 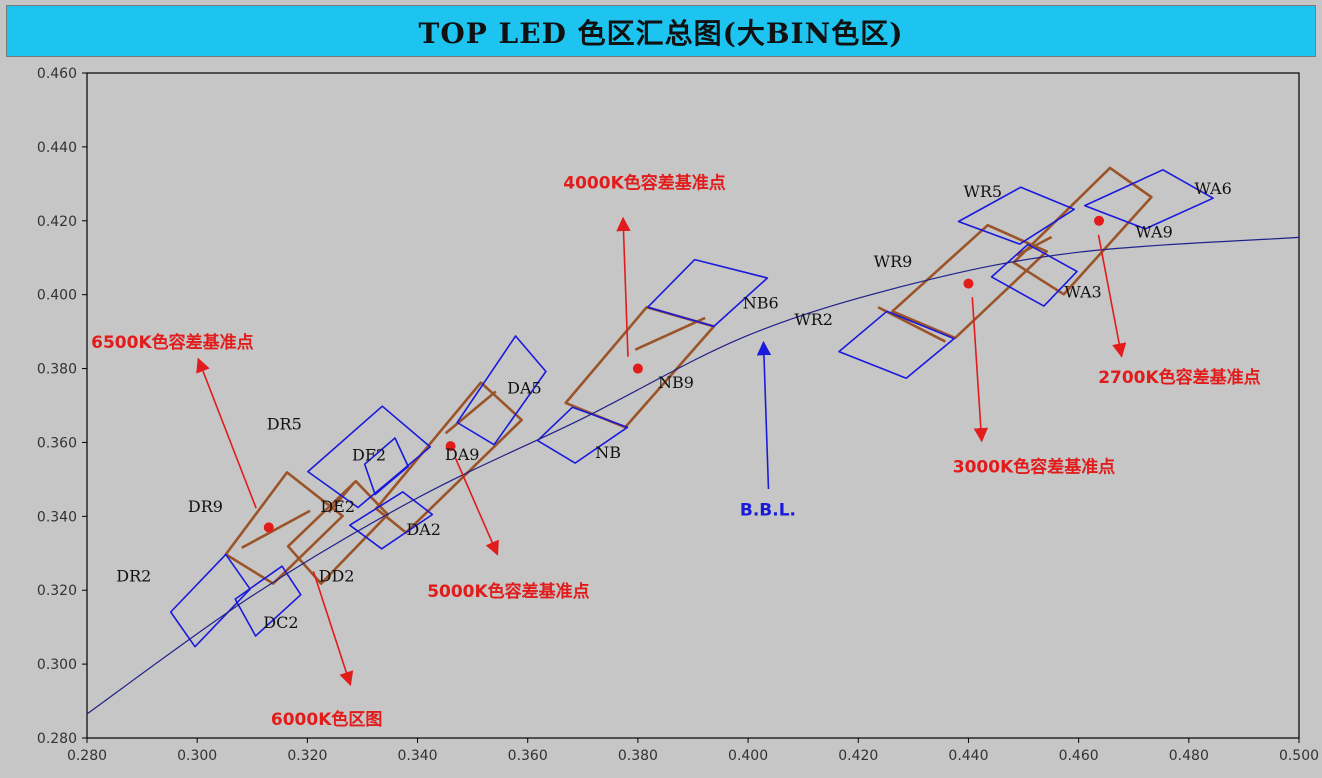 I want to click on group-region-3000k, so click(x=969, y=281).